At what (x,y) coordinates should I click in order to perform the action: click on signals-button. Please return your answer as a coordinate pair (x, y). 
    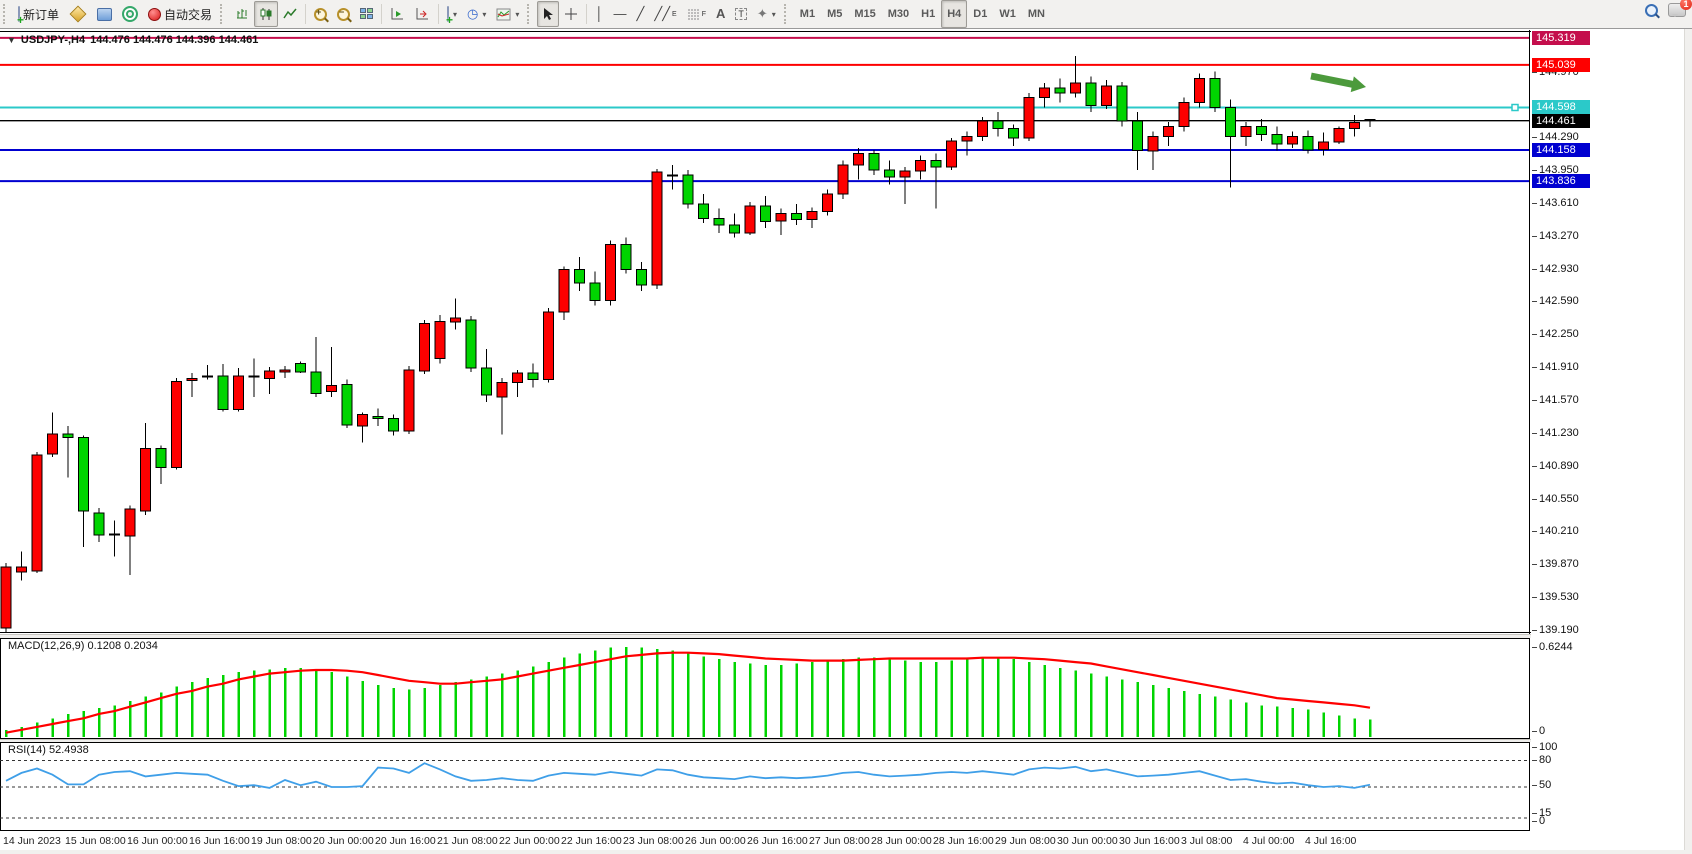
    Looking at the image, I should click on (130, 14).